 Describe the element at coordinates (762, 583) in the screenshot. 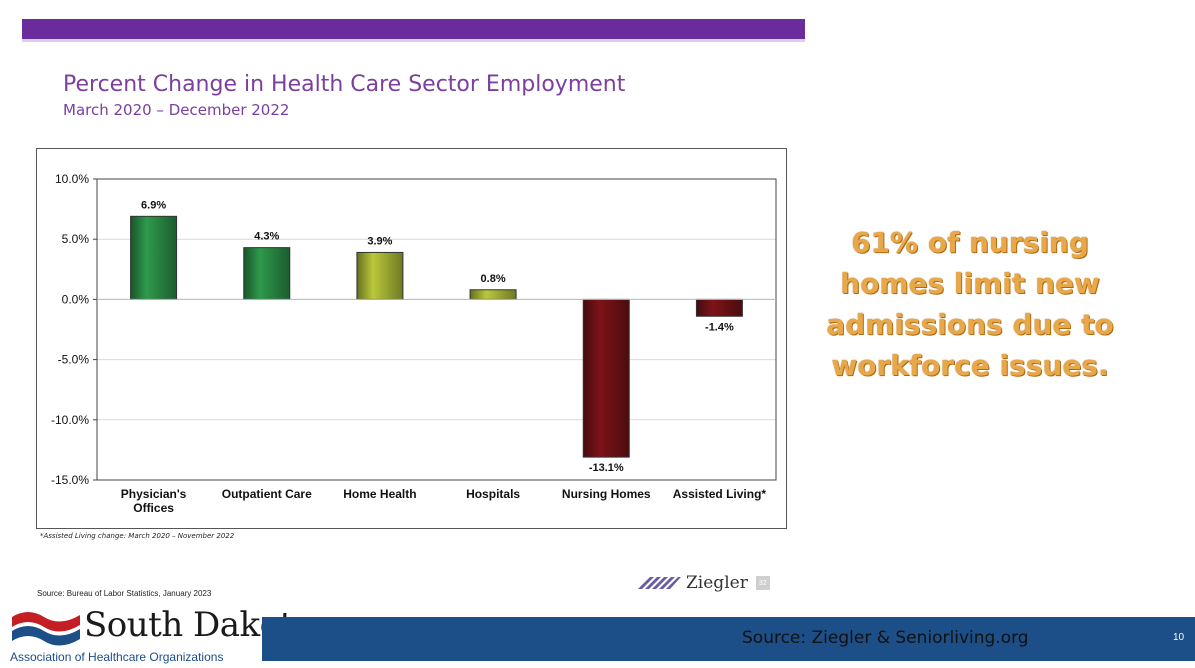

I see `ziegler-page-number: 32` at that location.